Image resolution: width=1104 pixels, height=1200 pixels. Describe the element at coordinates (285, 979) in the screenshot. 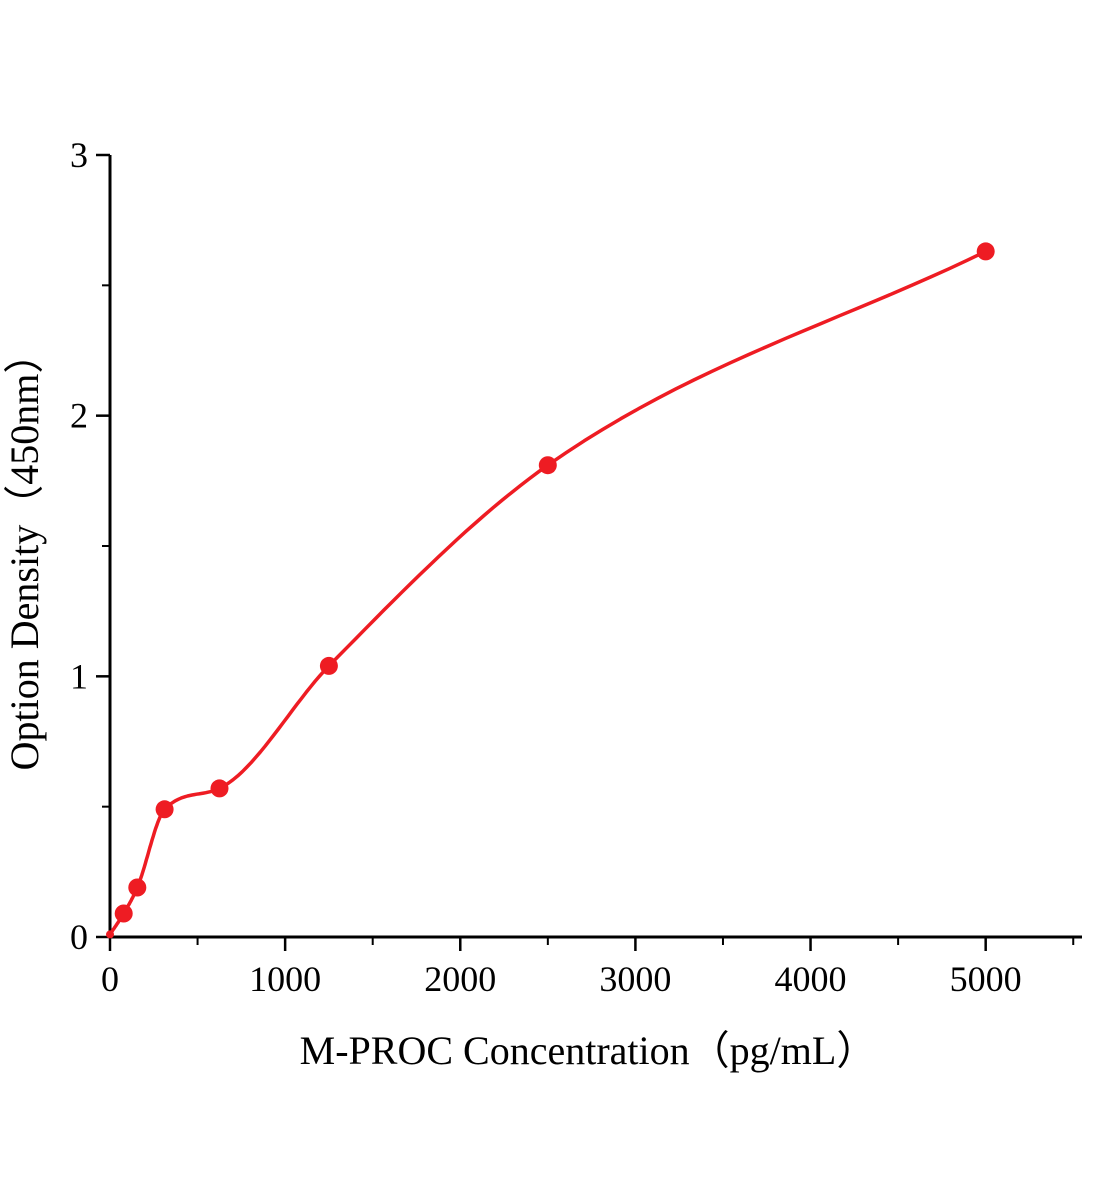

I see `x-tick-label: 1000` at that location.